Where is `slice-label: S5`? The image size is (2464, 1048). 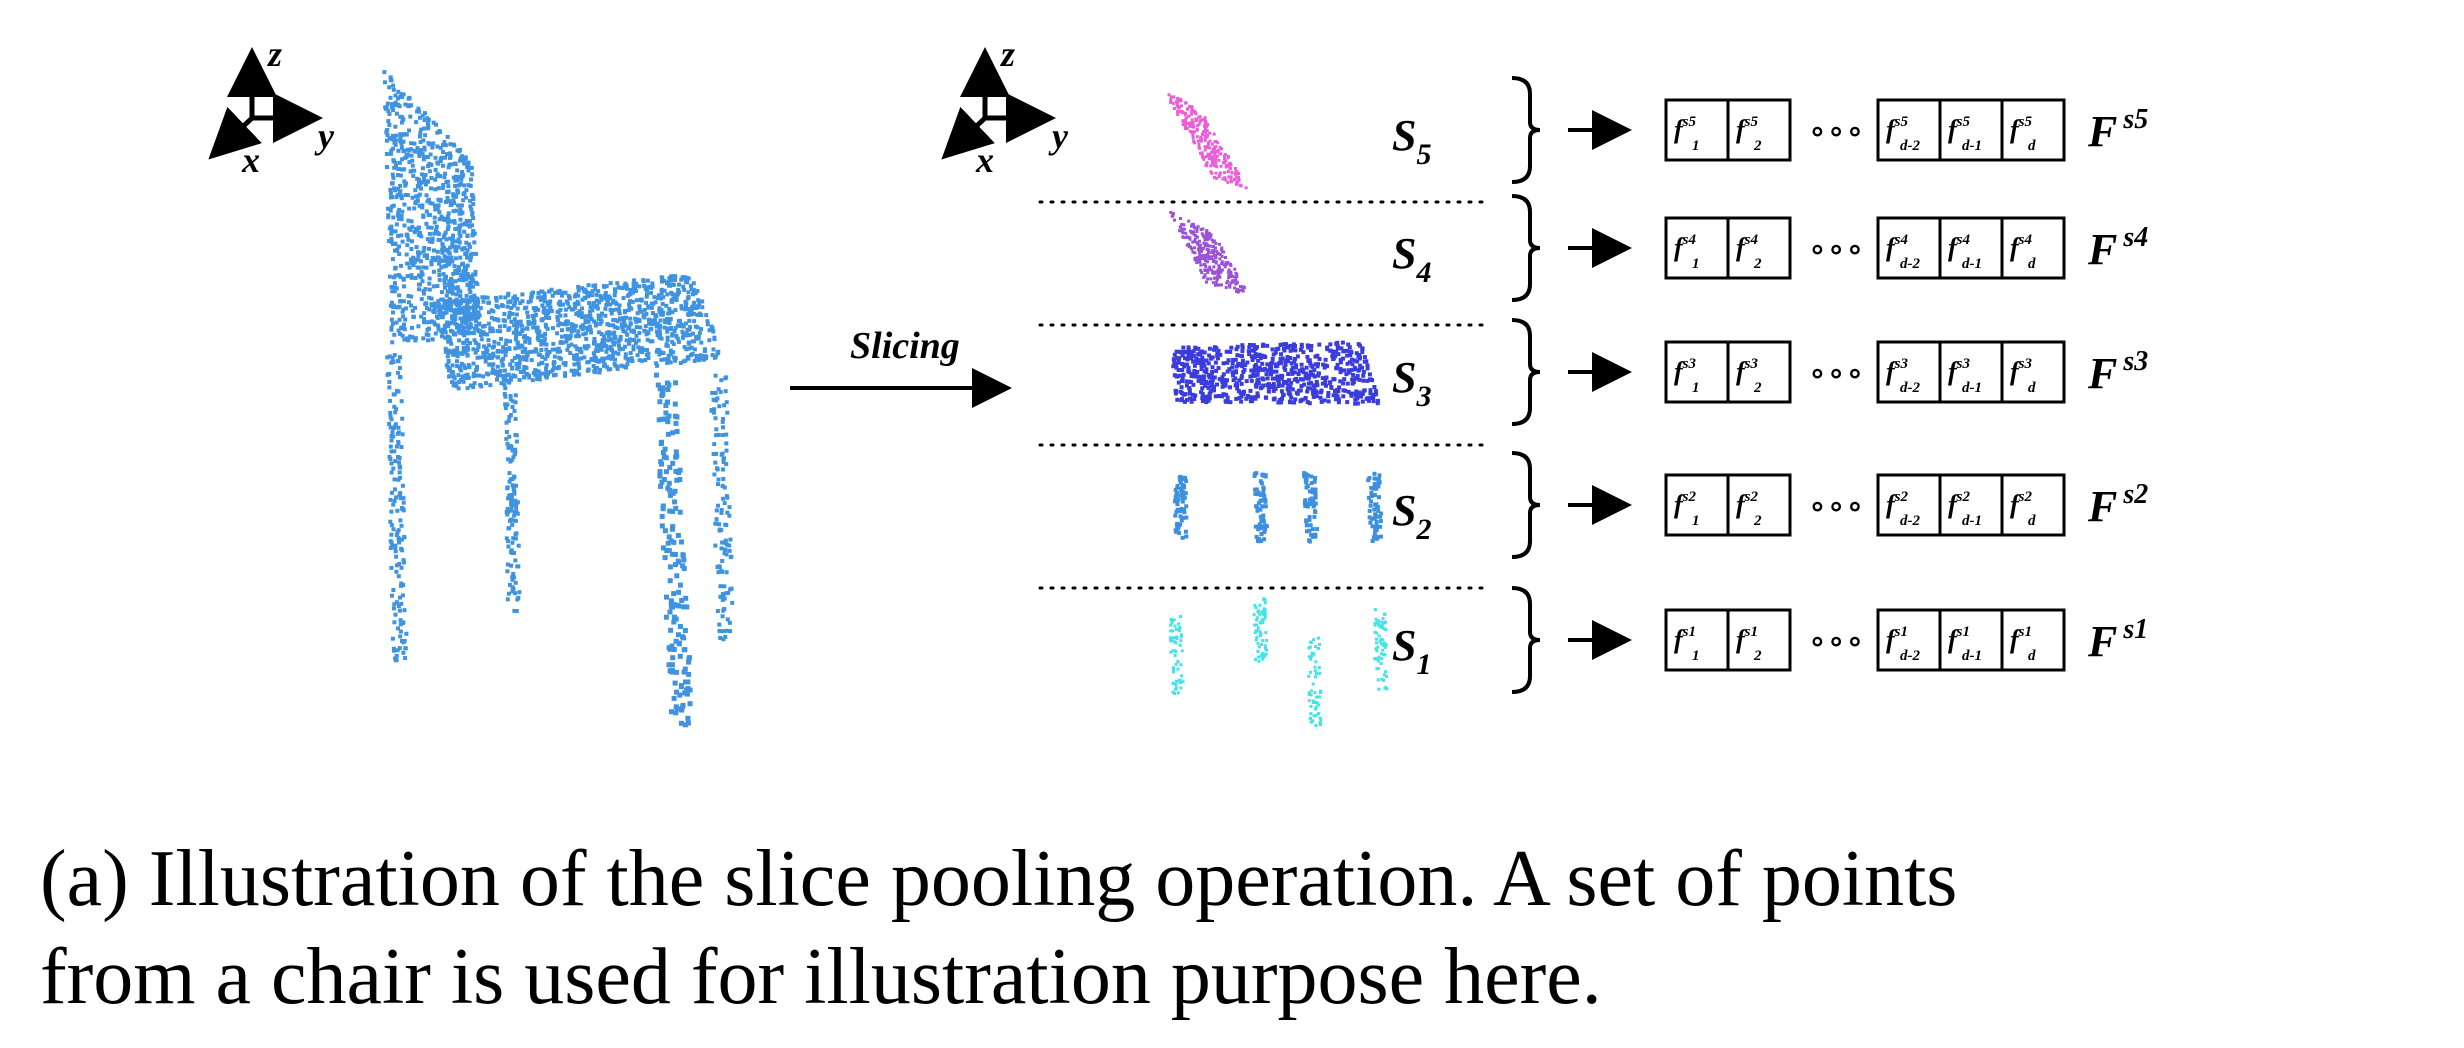 slice-label: S5 is located at coordinates (1411, 141).